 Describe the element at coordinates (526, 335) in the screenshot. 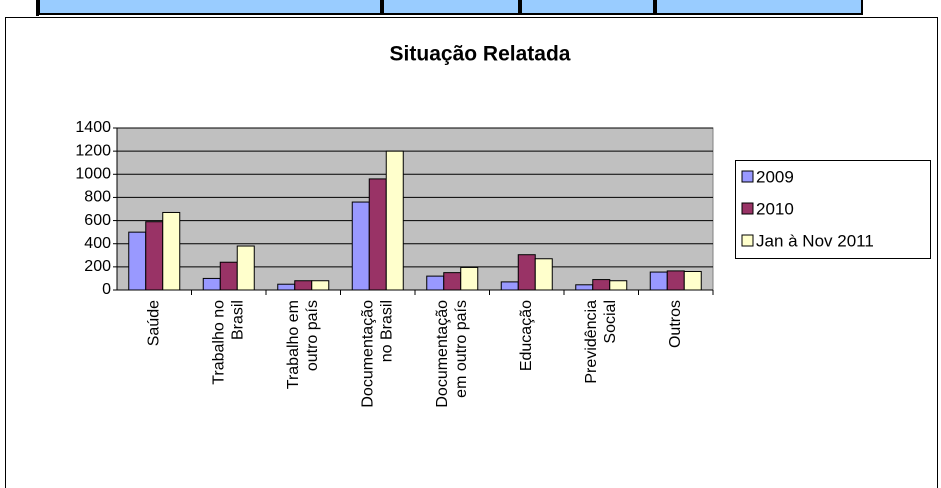

I see `x-tick-label: Educação` at that location.